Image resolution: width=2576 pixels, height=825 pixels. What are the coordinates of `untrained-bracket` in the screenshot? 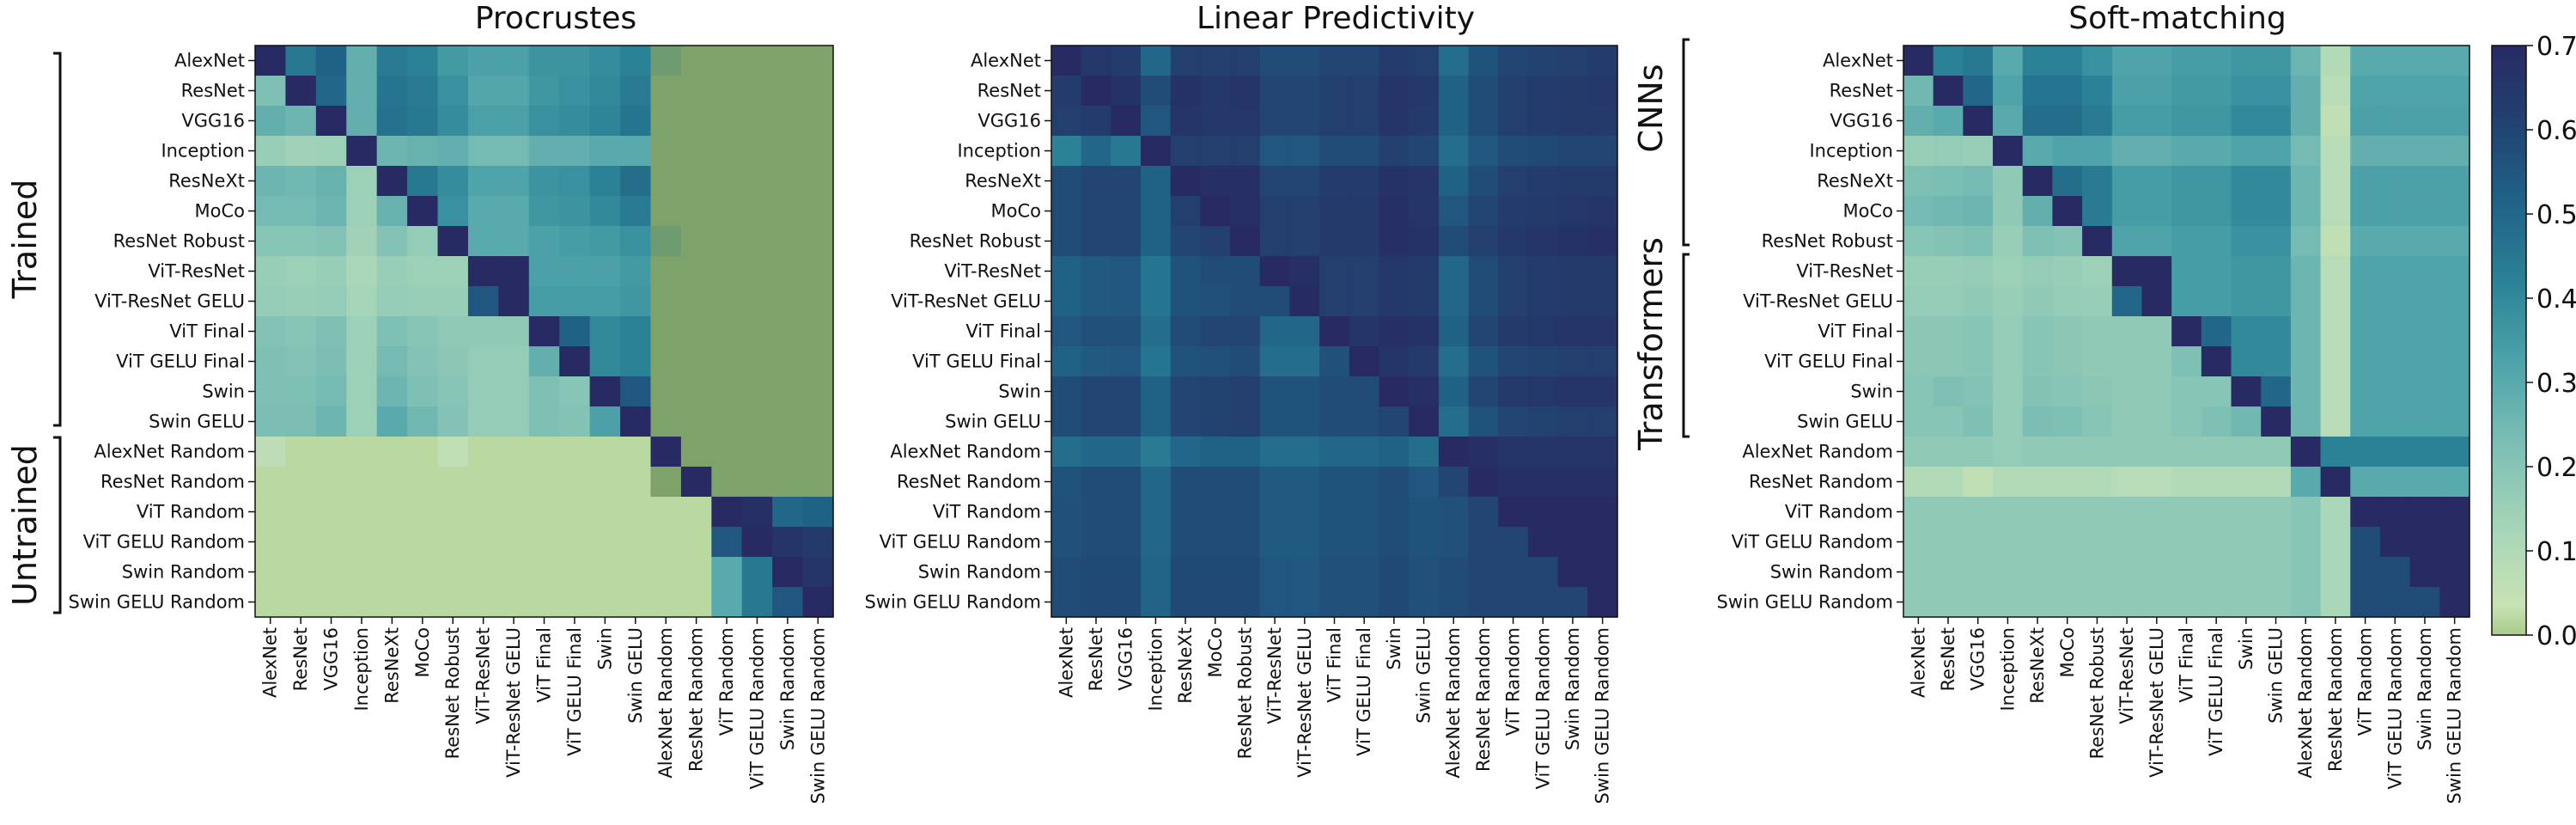 It's located at (57, 525).